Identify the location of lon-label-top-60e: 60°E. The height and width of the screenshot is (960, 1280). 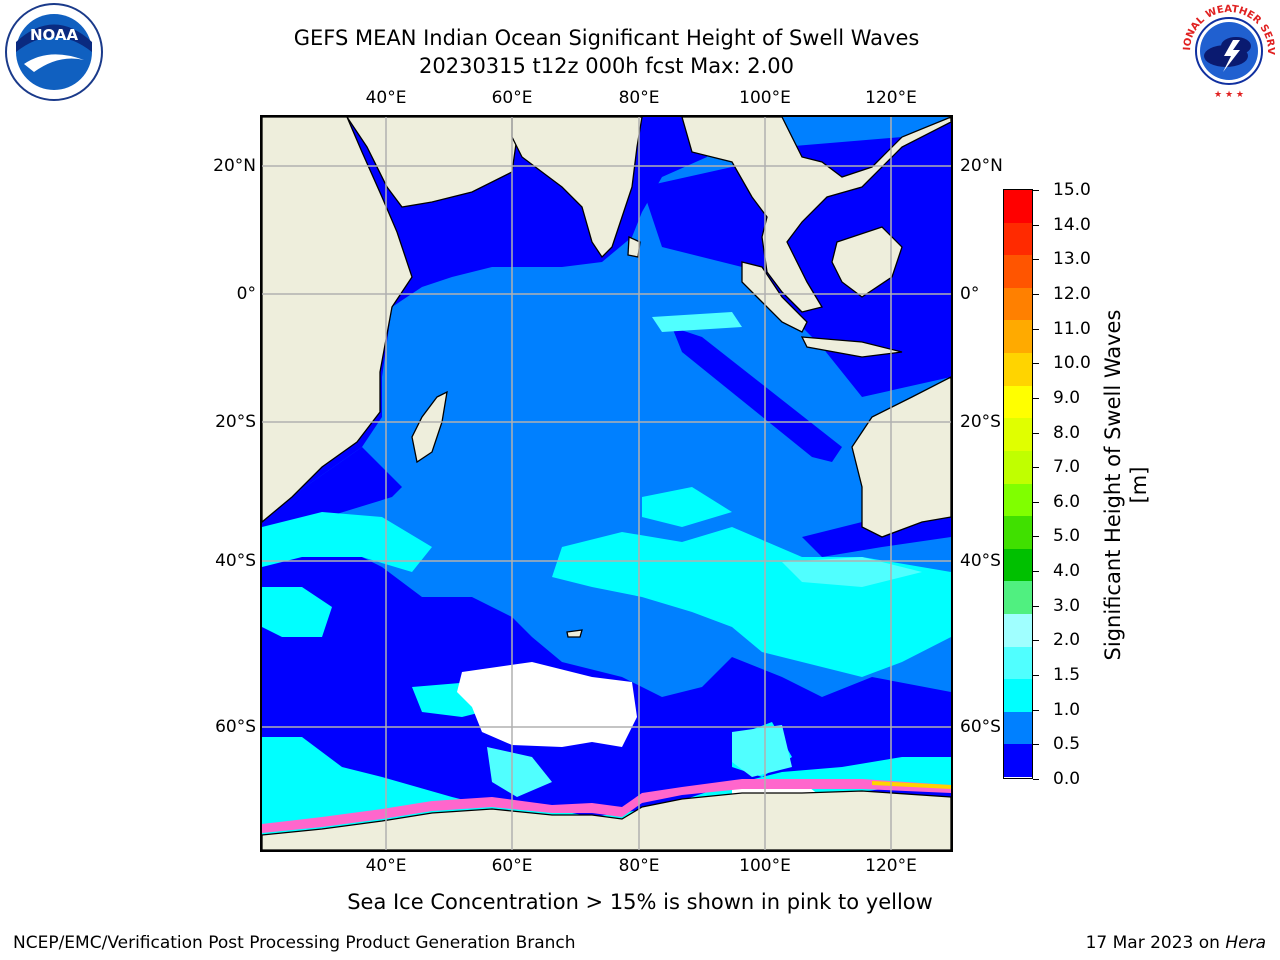
(512, 98).